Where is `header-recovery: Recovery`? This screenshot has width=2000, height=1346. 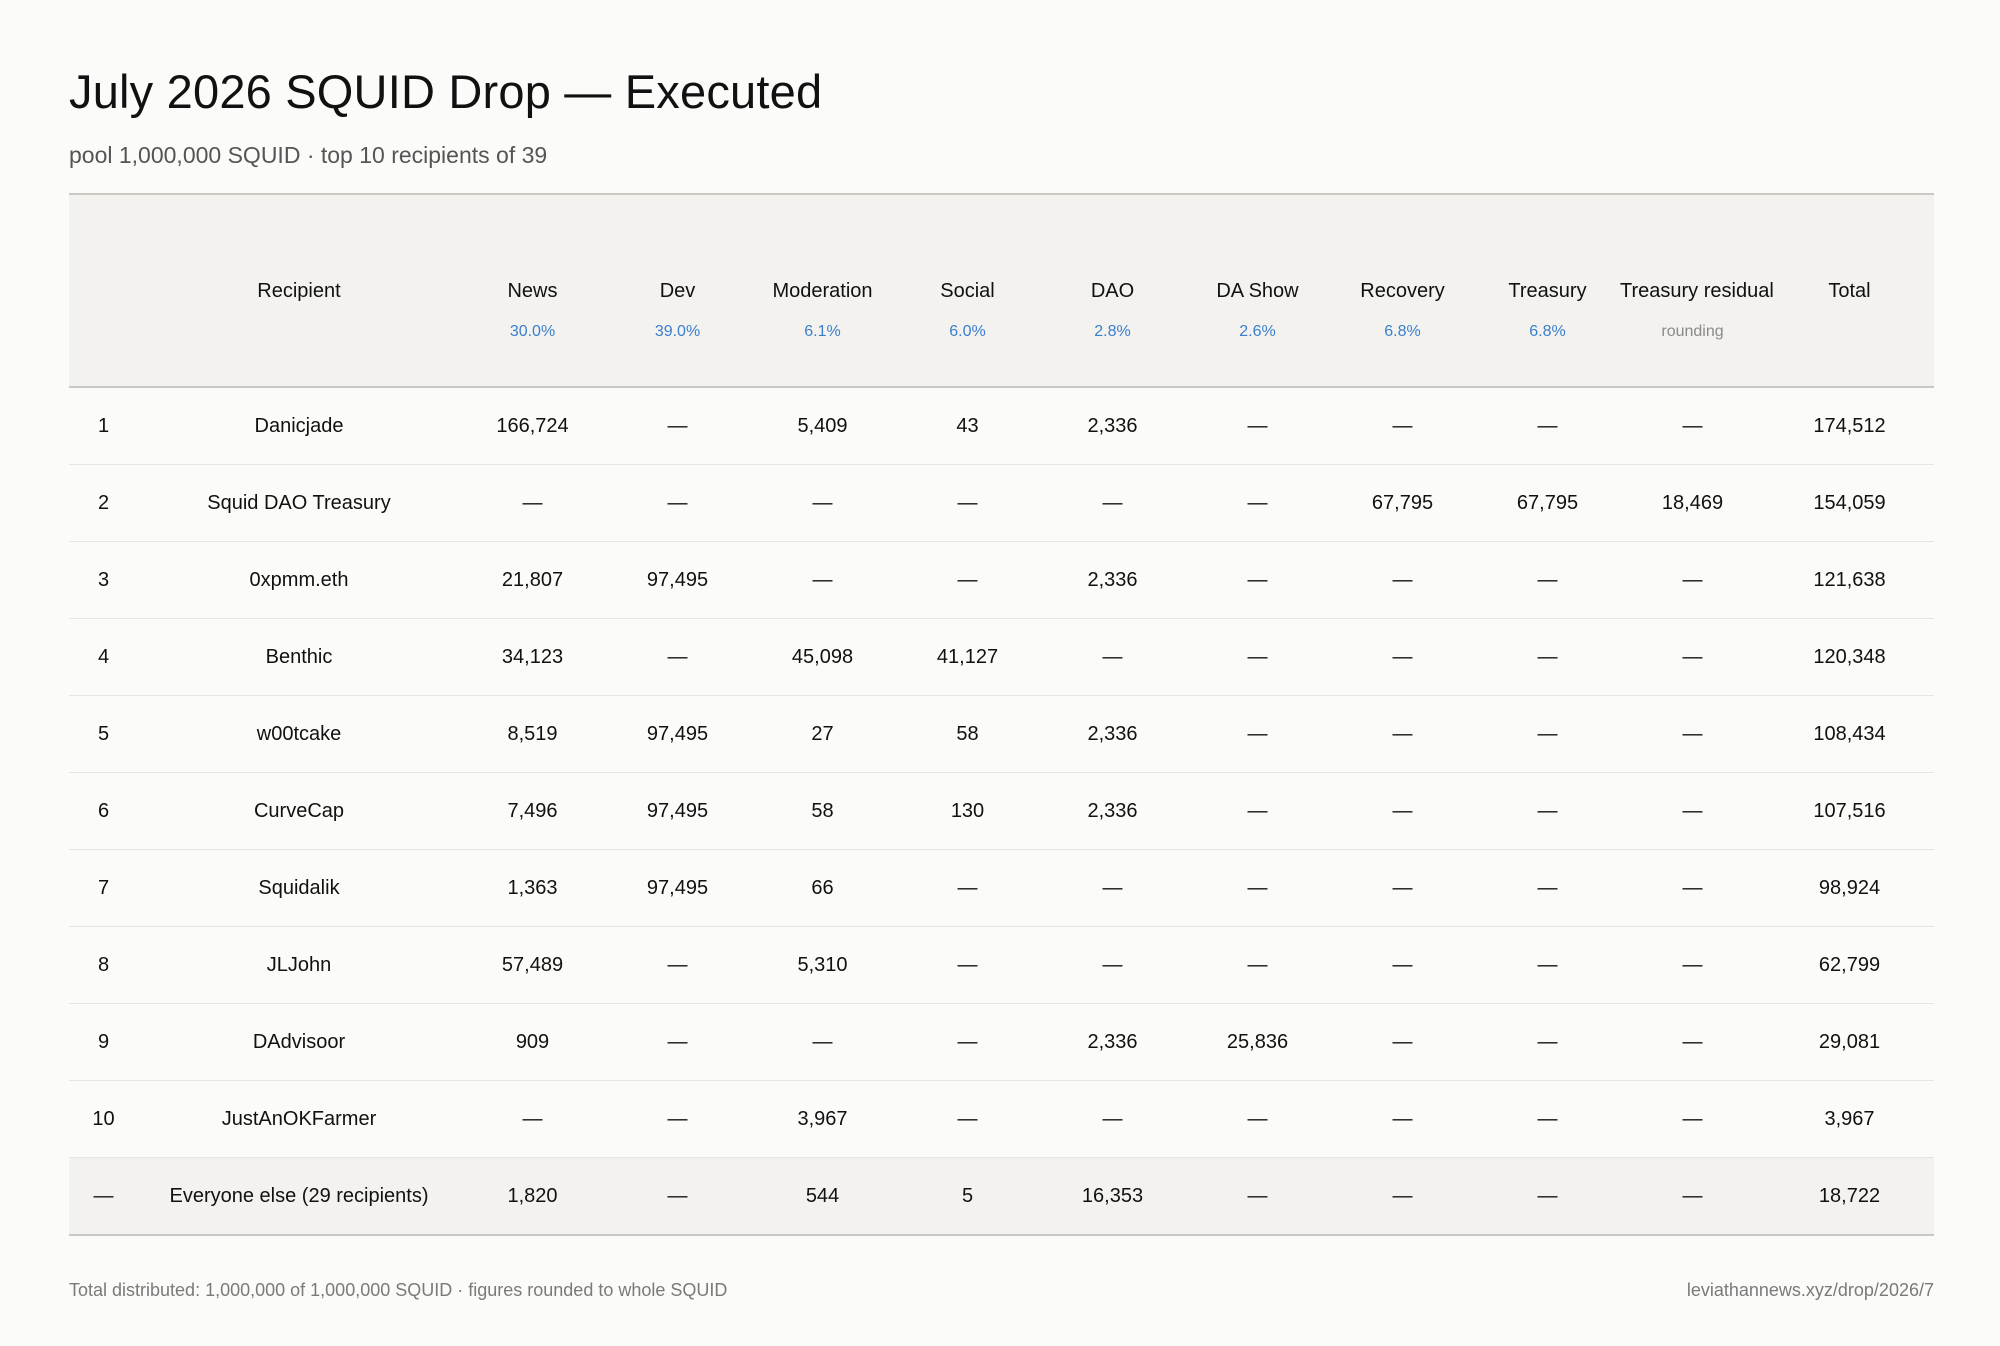
header-recovery: Recovery is located at coordinates (1402, 291).